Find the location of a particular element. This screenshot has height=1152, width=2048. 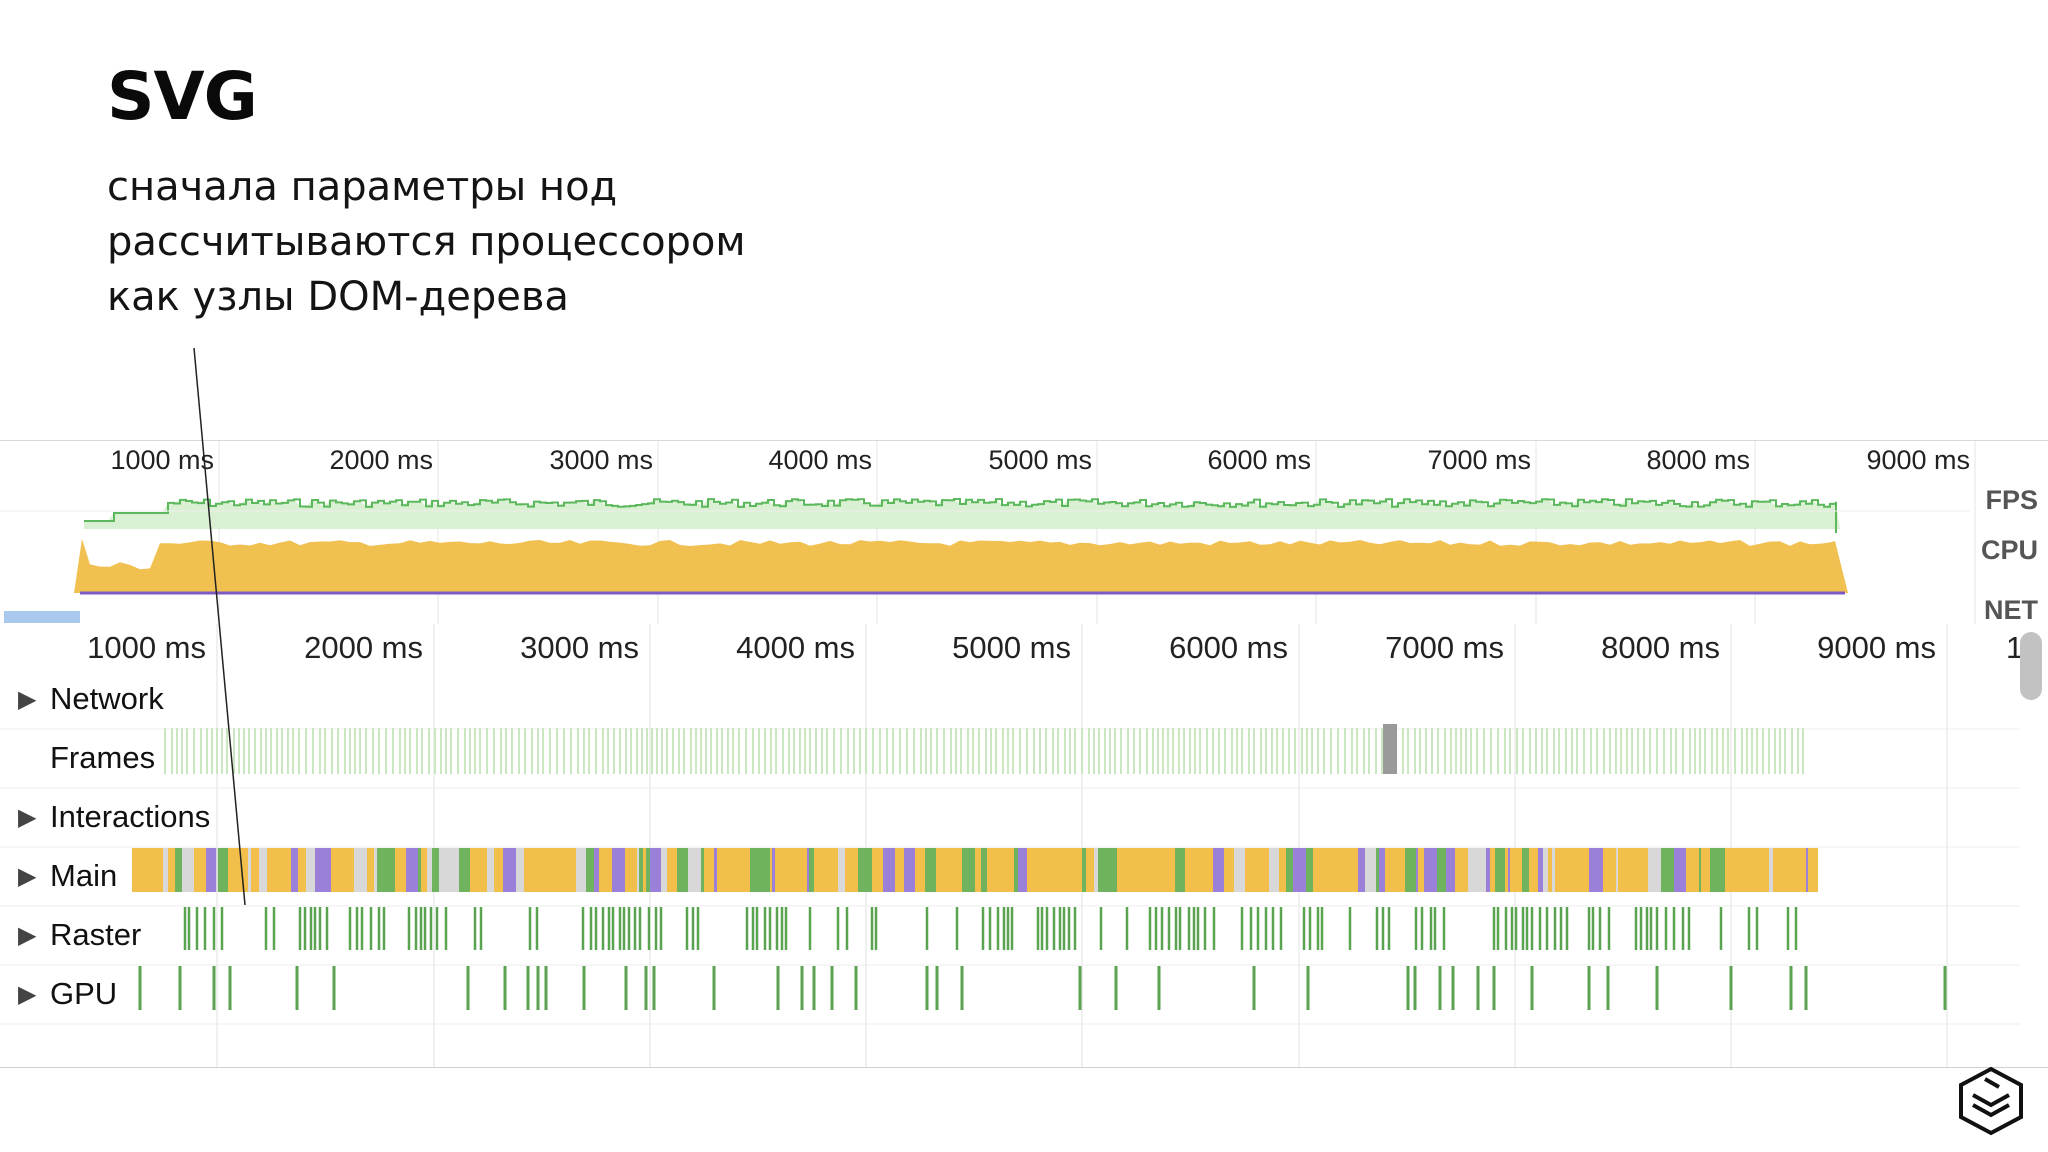

flame-tick: 6000 ms is located at coordinates (1228, 647).